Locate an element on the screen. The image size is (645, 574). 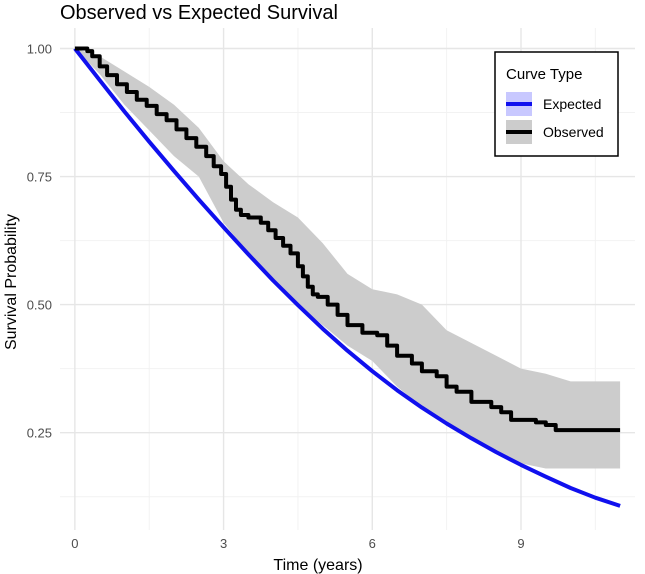
y-axis-label: Survival Probability is located at coordinates (11, 282).